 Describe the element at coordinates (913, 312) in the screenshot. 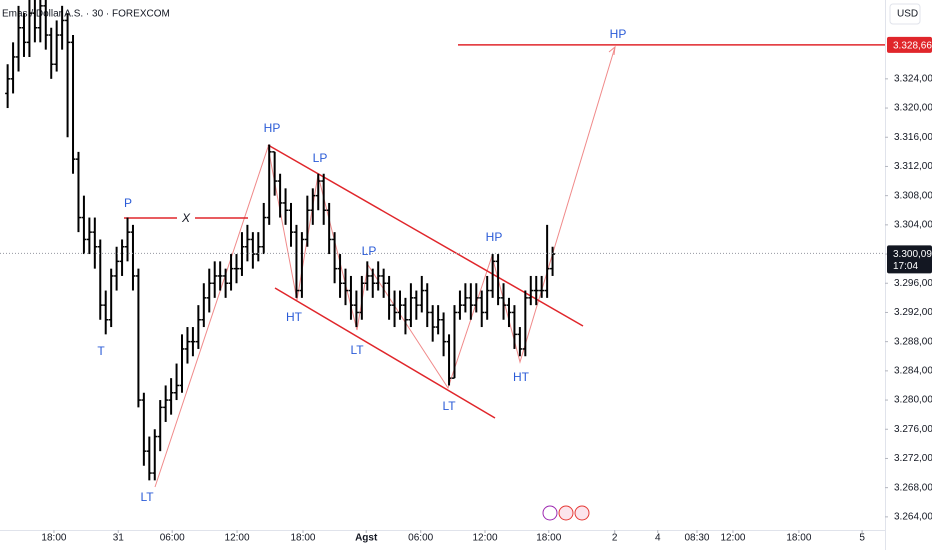

I see `y-tick-label: 3.292,00` at that location.